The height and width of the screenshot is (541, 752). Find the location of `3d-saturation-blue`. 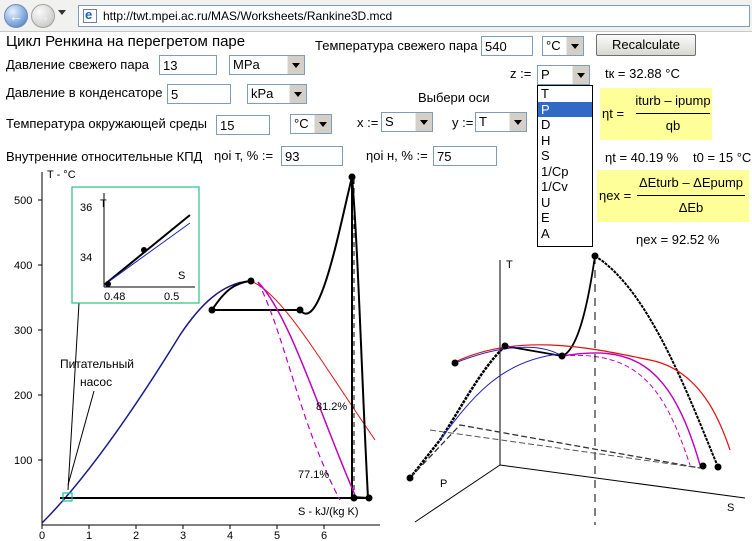

3d-saturation-blue is located at coordinates (508, 355).